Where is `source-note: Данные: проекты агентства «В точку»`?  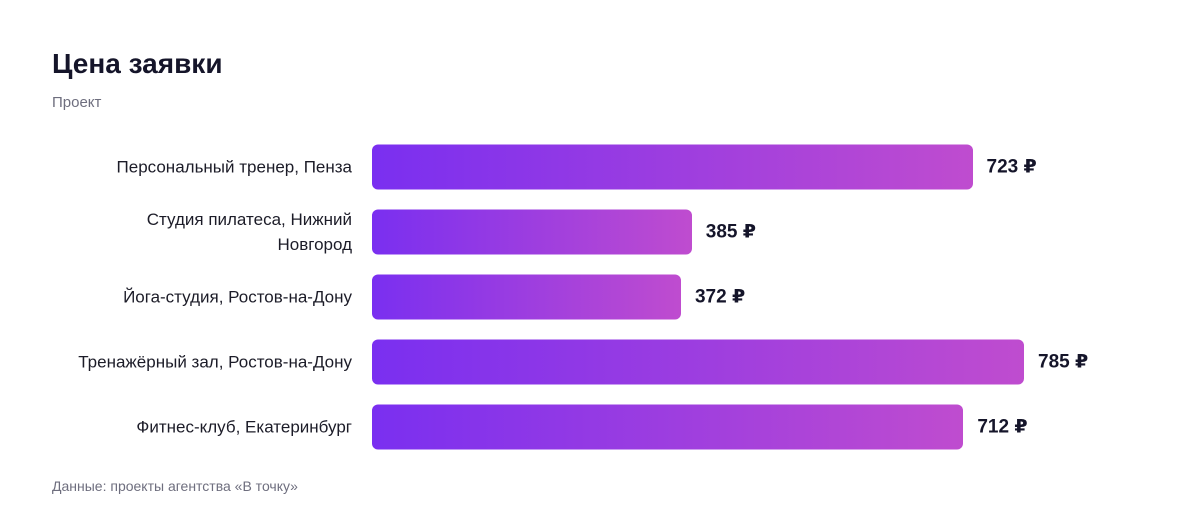 source-note: Данные: проекты агентства «В точку» is located at coordinates (175, 486).